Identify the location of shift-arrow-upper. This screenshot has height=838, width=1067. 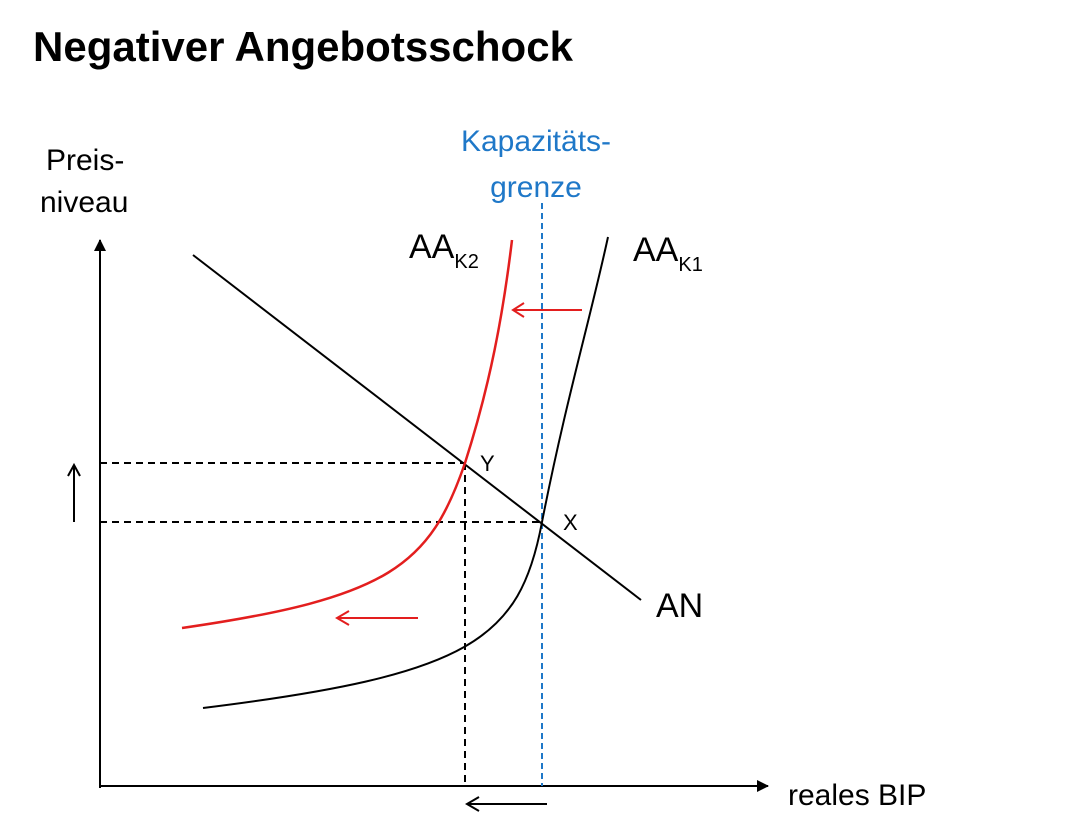
(546, 310).